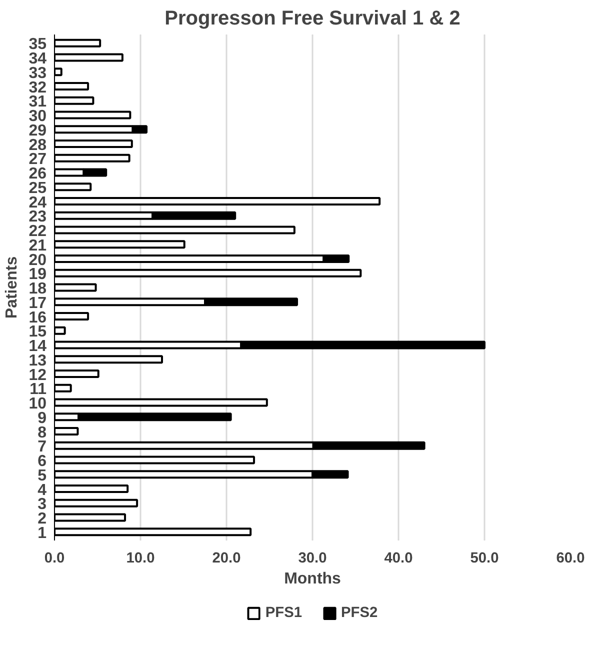  What do you see at coordinates (42, 490) in the screenshot?
I see `y-tick-label: 4` at bounding box center [42, 490].